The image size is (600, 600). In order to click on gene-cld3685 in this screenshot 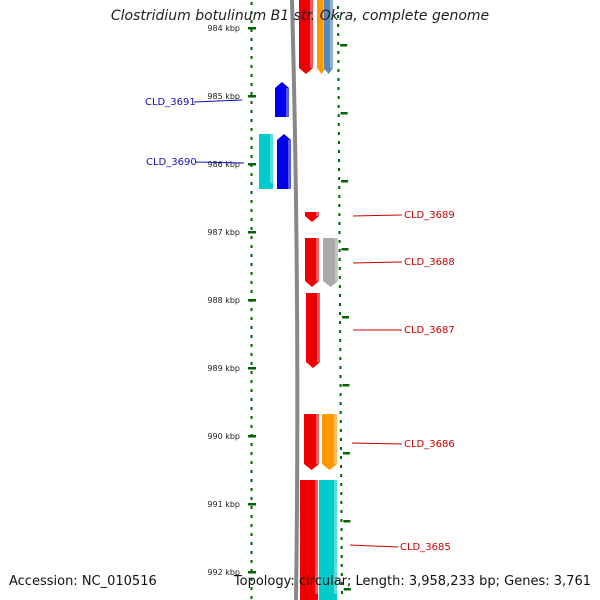, I will do `click(309, 540)`.